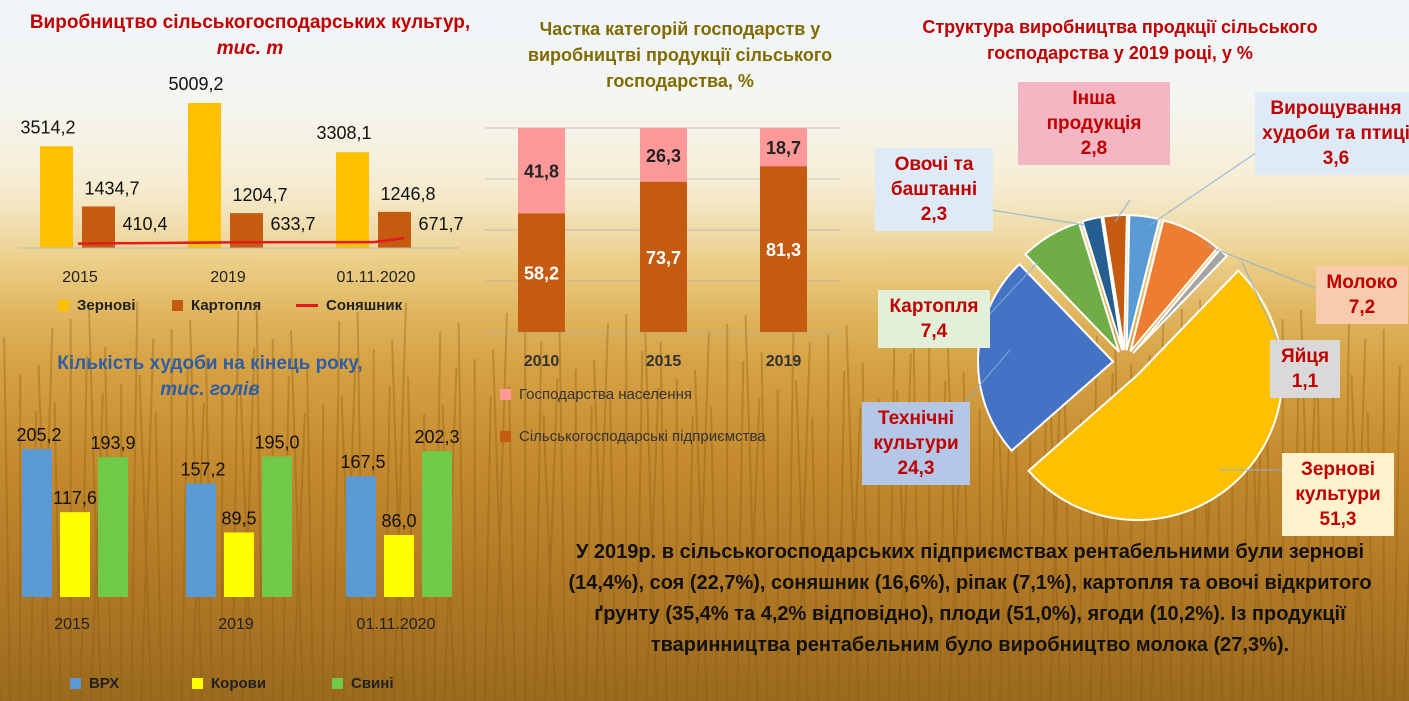 This screenshot has width=1409, height=701. I want to click on pie-label-industrial-value: 24,3, so click(916, 468).